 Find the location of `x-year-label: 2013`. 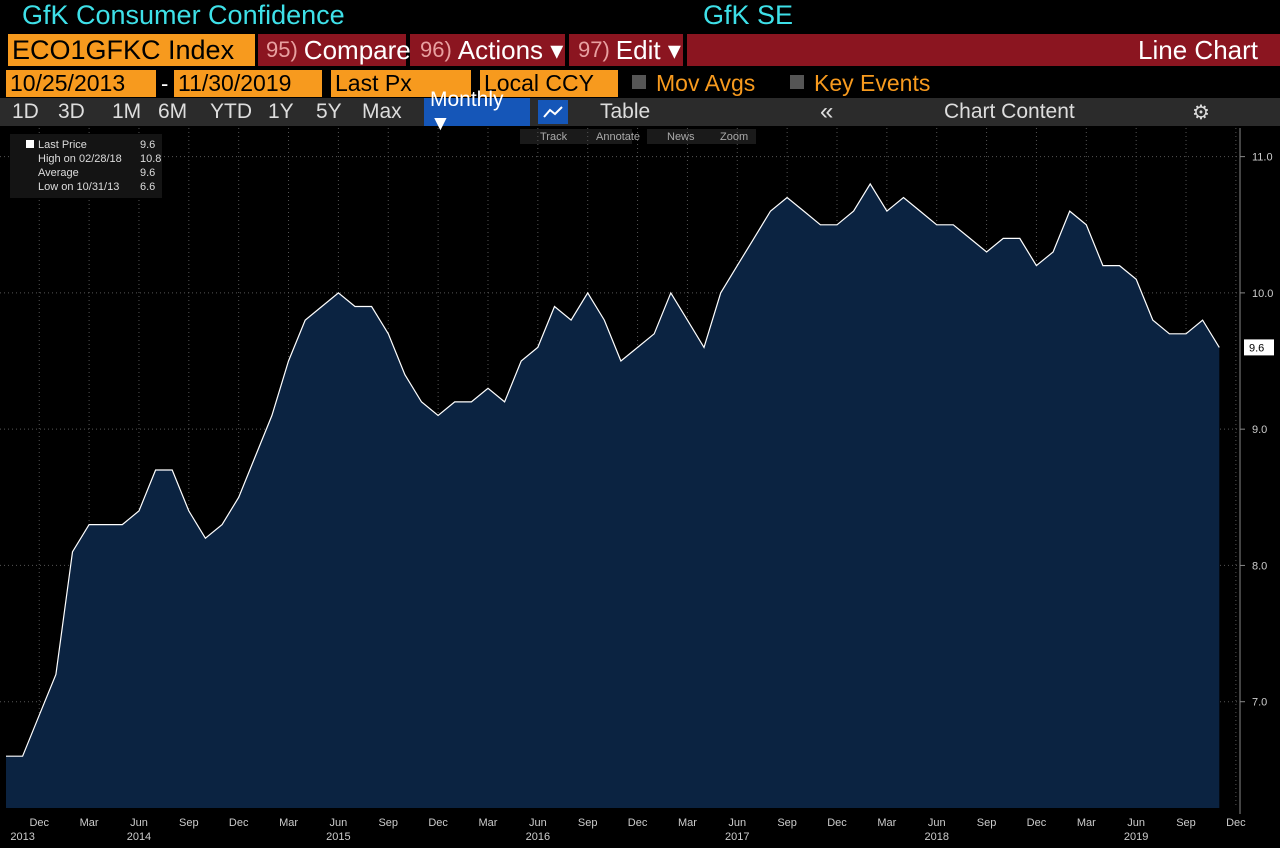

x-year-label: 2013 is located at coordinates (22, 837).